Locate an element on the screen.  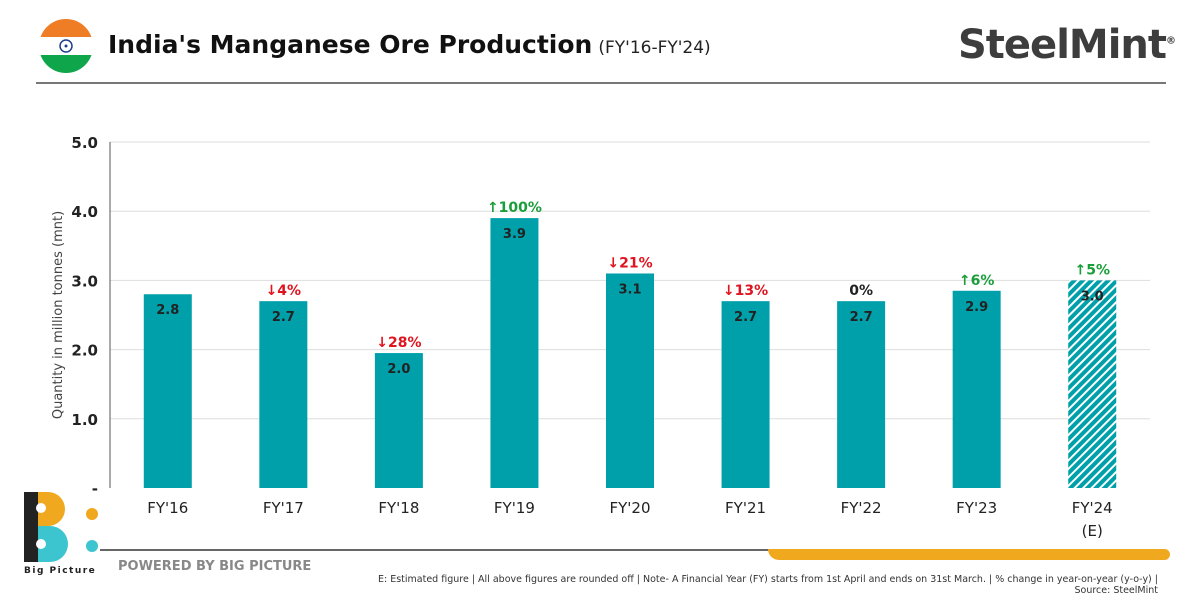
powered-by: POWERED BY BIG PICTURE is located at coordinates (215, 566).